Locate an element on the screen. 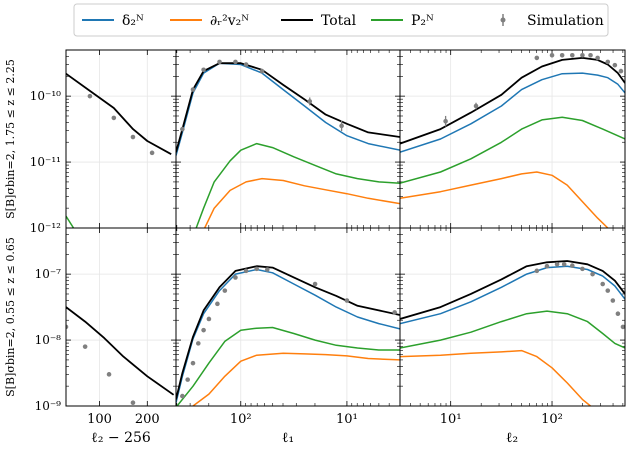  series-r0c0 is located at coordinates (119, 150).